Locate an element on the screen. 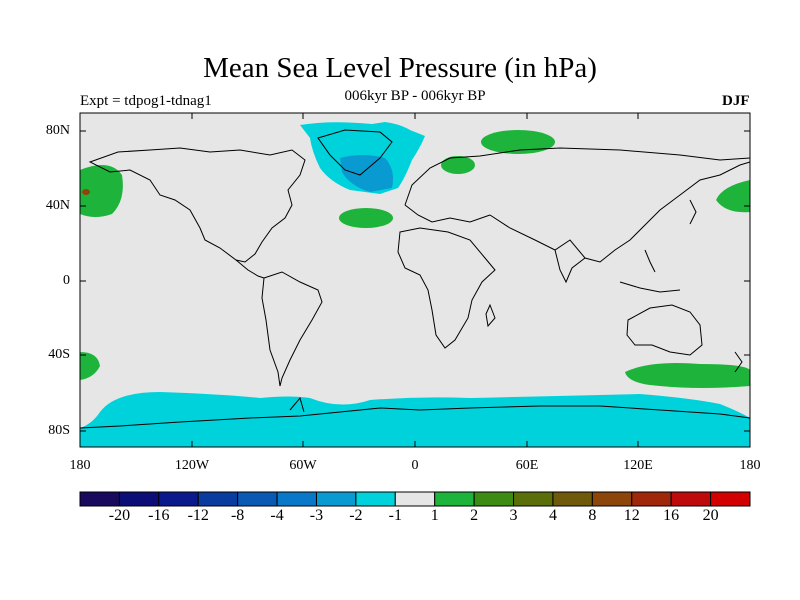 The image size is (800, 600). colorbar-label: 4 is located at coordinates (552, 515).